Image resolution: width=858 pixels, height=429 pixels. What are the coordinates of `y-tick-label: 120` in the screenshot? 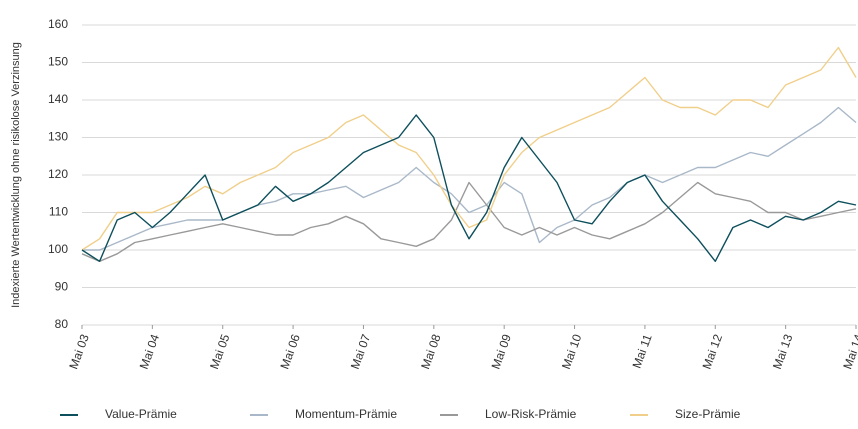 It's located at (58, 174).